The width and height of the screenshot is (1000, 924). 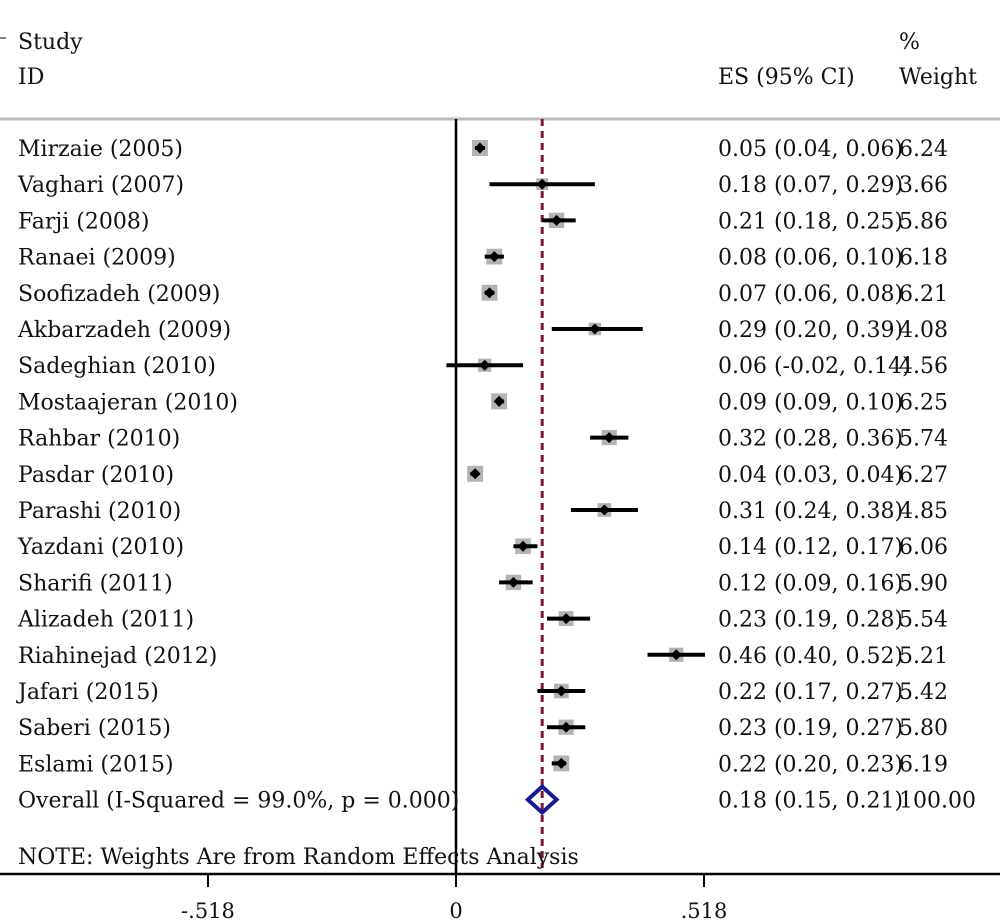 I want to click on study-weight: 3.66, so click(x=923, y=185).